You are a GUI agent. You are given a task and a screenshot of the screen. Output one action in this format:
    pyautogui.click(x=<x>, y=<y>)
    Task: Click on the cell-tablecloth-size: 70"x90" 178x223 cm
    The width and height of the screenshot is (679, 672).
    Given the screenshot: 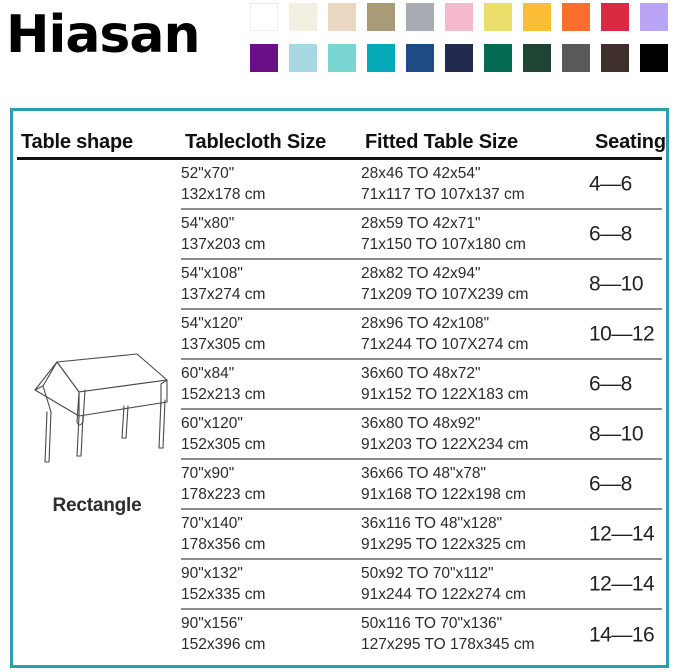 What is the action you would take?
    pyautogui.click(x=223, y=484)
    